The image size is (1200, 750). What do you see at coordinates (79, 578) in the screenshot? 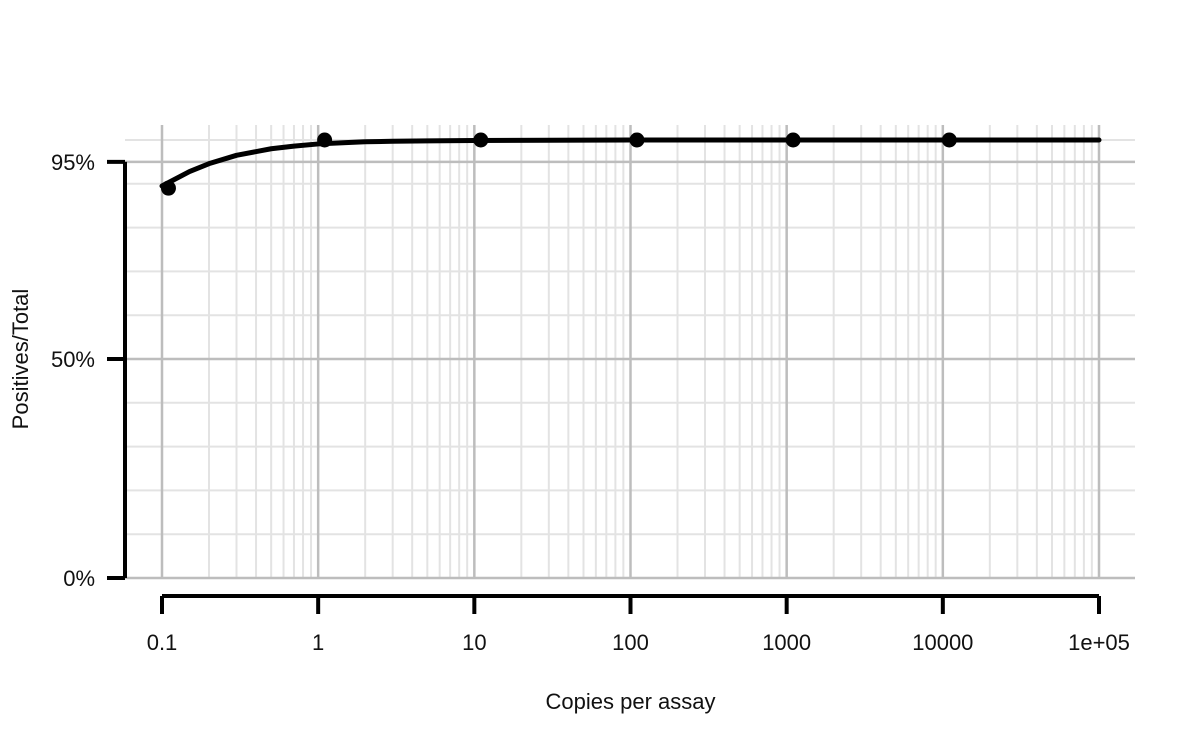
I see `y-tick-label: 0%` at bounding box center [79, 578].